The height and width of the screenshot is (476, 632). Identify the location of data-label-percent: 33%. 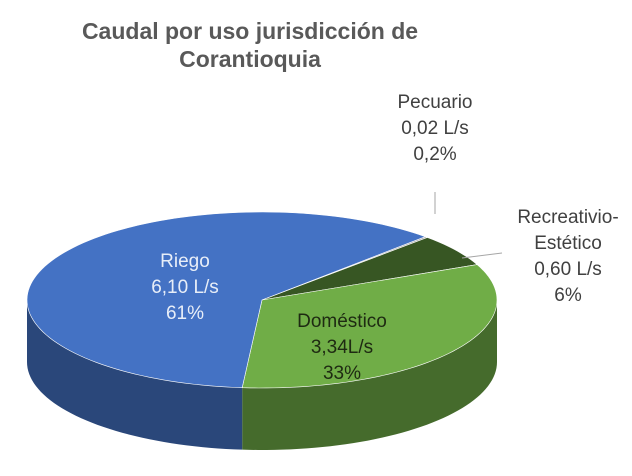
(342, 373).